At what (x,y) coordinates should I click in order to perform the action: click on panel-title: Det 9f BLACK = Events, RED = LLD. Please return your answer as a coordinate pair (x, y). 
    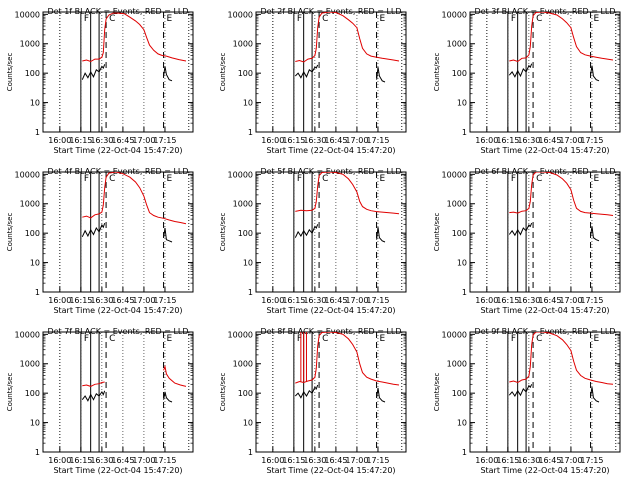
    Looking at the image, I should click on (544, 331).